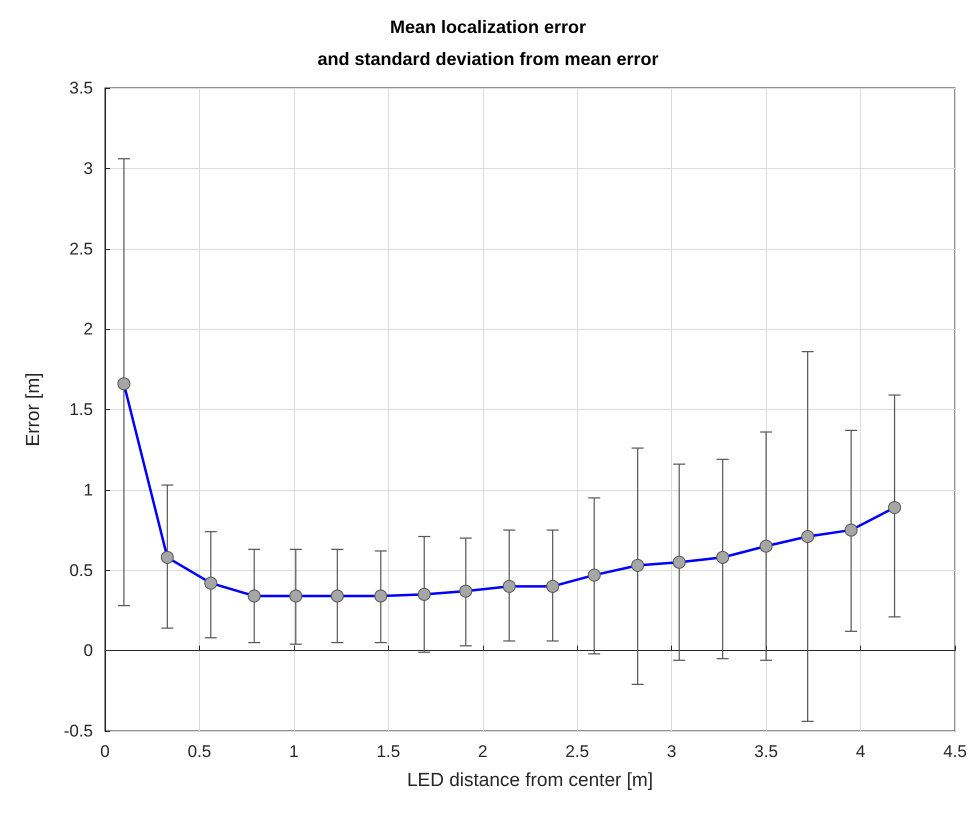 Image resolution: width=976 pixels, height=818 pixels. I want to click on x-axis-title: LED distance from center [m], so click(530, 780).